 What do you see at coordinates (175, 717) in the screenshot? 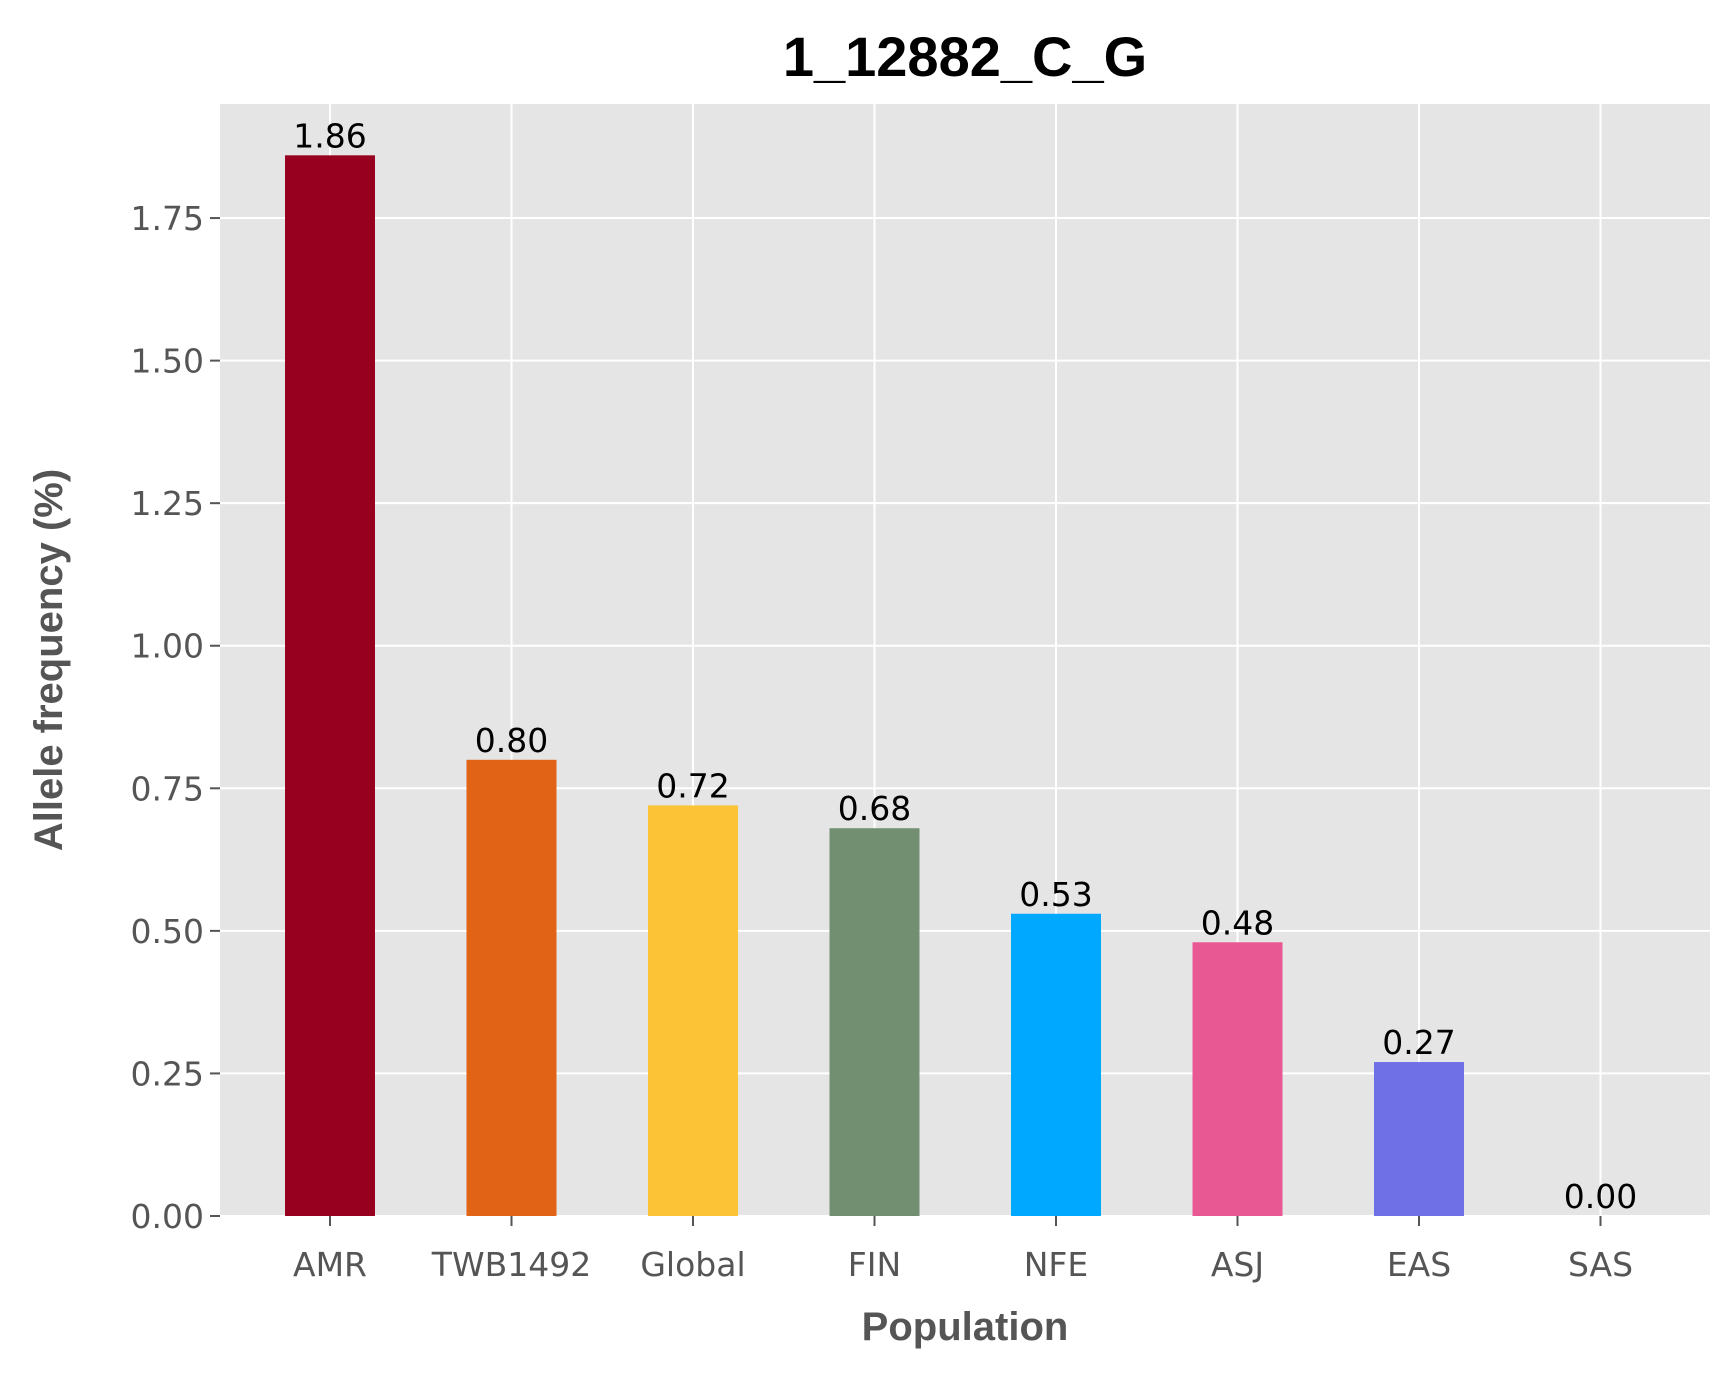
I see `y-axis-ticks: 0.00 0.25 0.50 0.75 1.00 1.25 1.50 1.75` at bounding box center [175, 717].